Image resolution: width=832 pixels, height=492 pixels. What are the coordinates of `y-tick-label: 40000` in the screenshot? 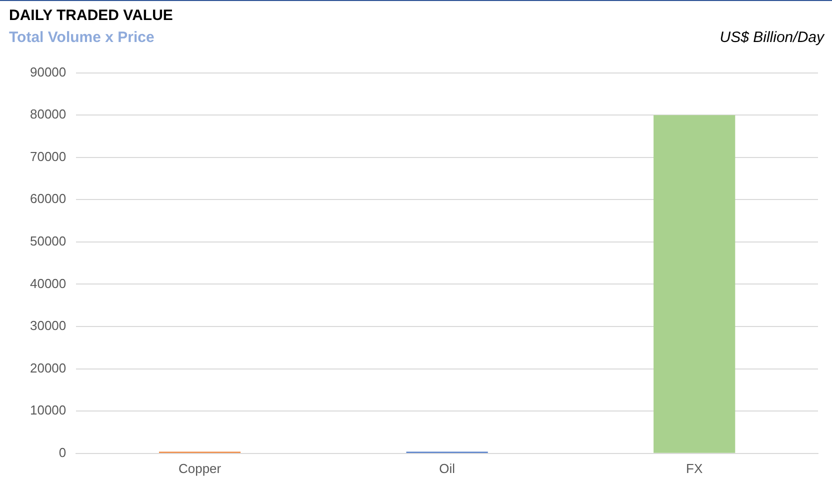 It's located at (48, 283).